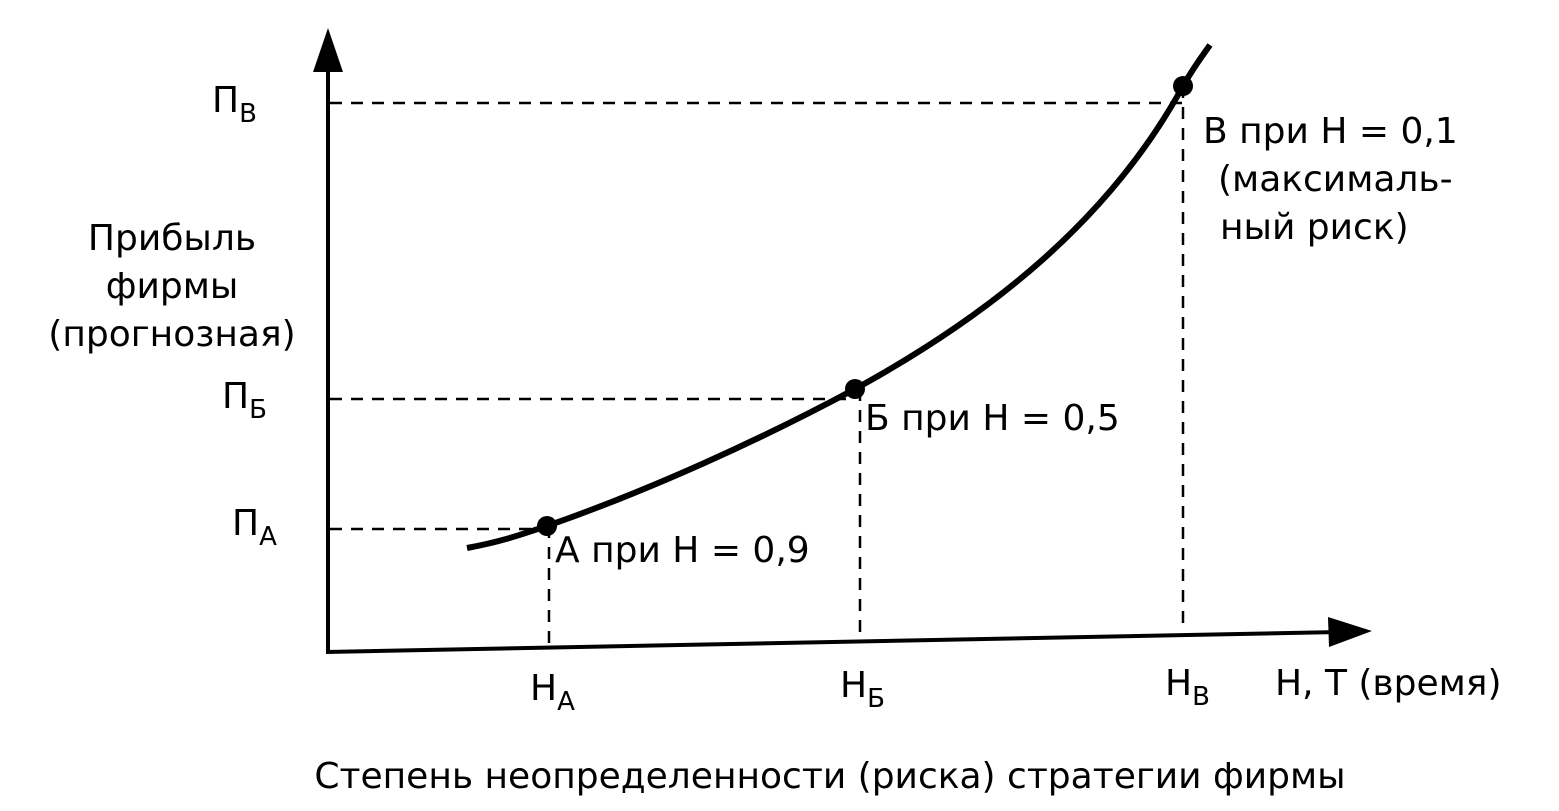  Describe the element at coordinates (172, 286) in the screenshot. I see `y-title: фирмы` at that location.